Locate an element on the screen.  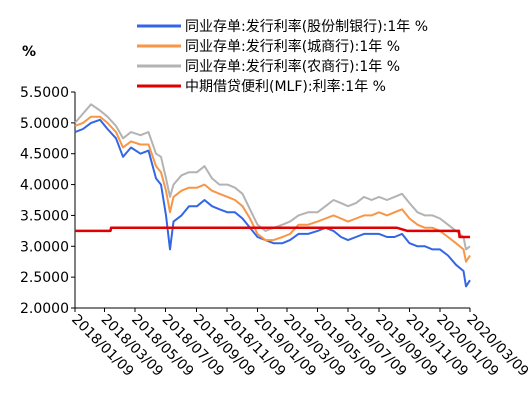
legend-label-2: 同业存单:发行利率(农商行):1年 % is located at coordinates (292, 66).